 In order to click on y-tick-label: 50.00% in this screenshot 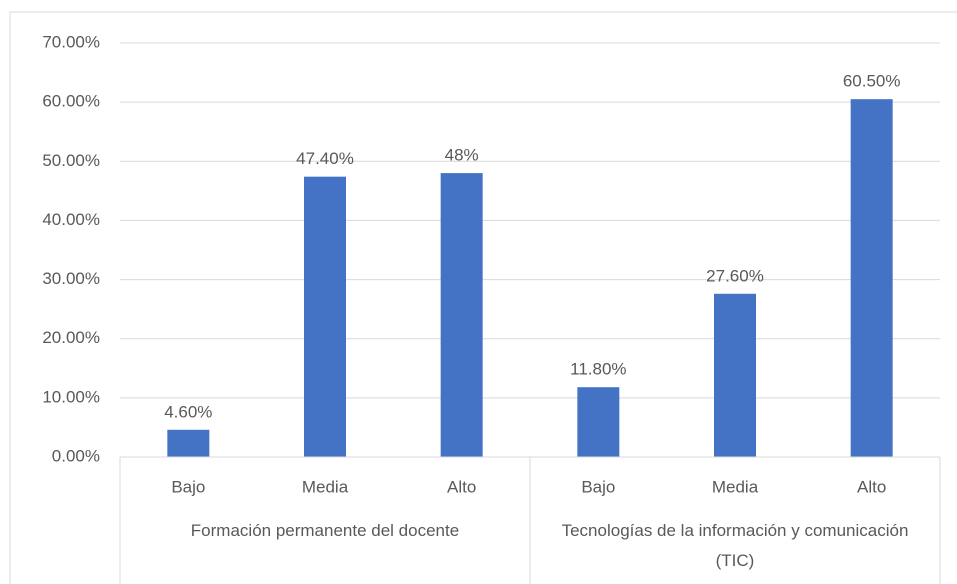, I will do `click(71, 160)`.